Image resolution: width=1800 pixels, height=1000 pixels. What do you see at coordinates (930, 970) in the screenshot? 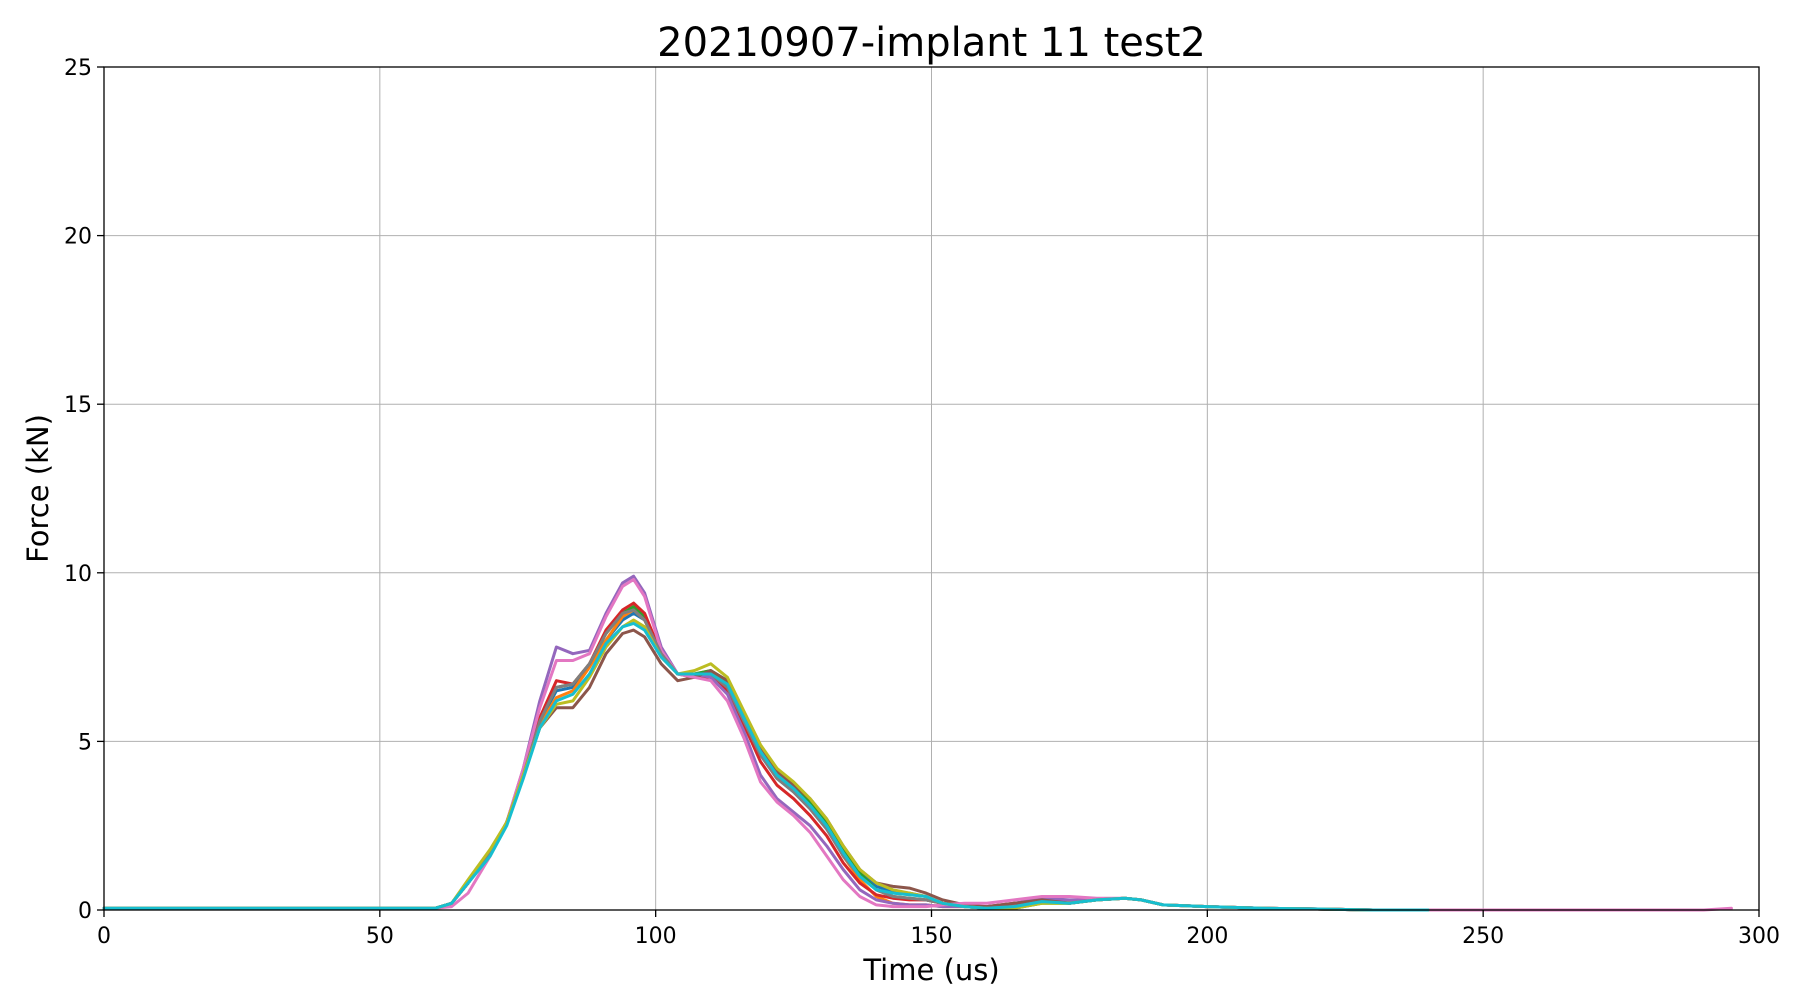
I see `x-axis-label: Time (us)` at bounding box center [930, 970].